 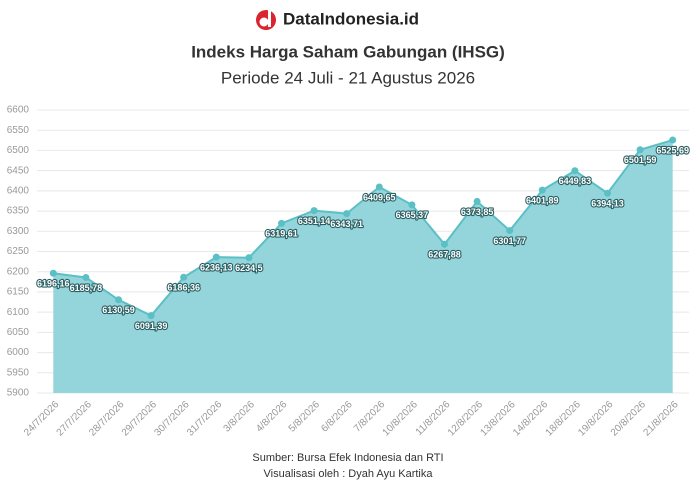 I want to click on y-tick-label: 6300, so click(x=18, y=231).